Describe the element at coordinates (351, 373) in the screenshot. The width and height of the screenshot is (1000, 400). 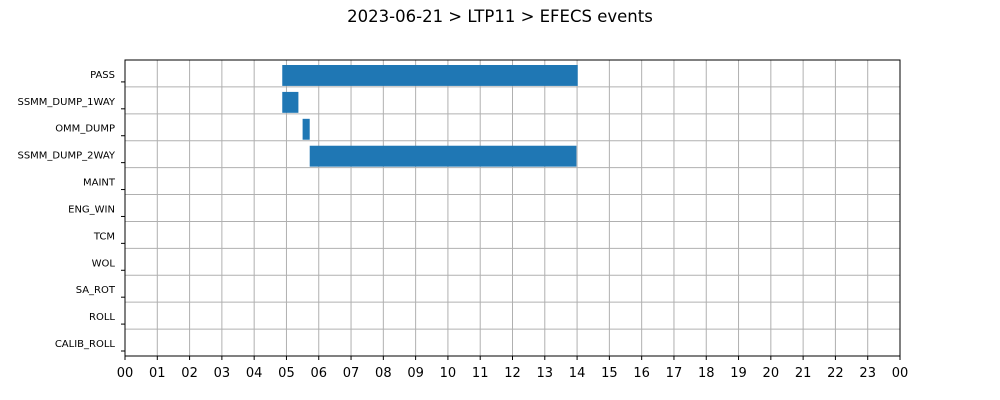
I see `x-tick-label: 07` at that location.